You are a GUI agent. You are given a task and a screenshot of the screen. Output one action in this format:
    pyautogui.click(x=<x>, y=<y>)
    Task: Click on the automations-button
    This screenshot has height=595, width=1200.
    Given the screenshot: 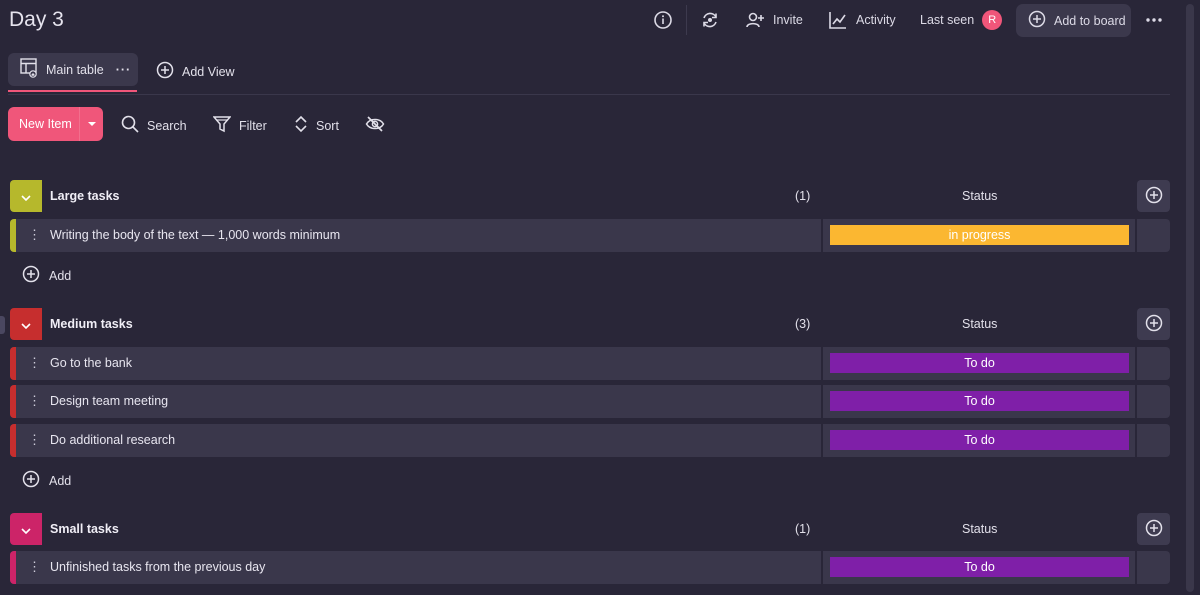 What is the action you would take?
    pyautogui.click(x=710, y=20)
    